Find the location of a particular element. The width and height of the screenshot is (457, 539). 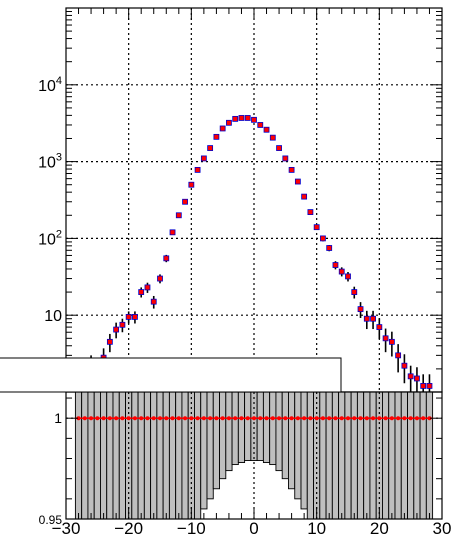

x-tick-label: −30 is located at coordinates (66, 528).